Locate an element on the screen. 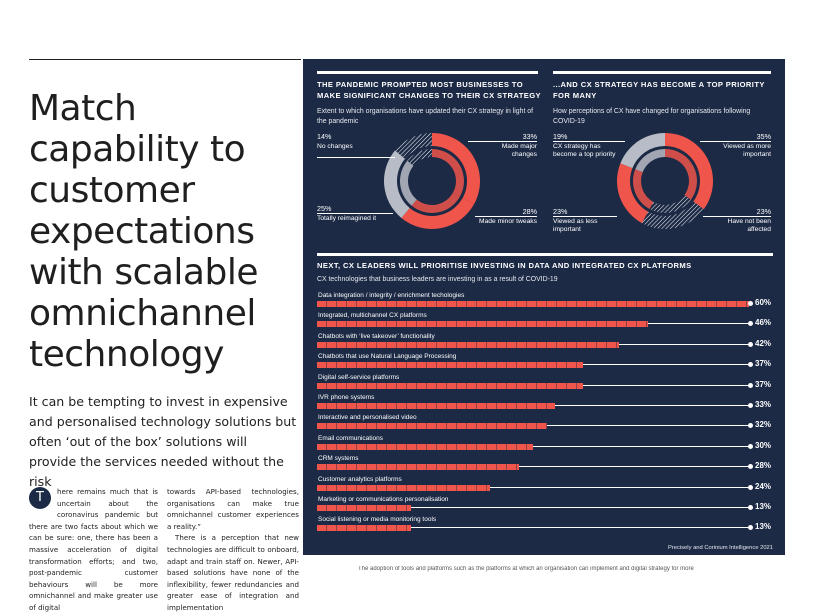  bar-value: 13% is located at coordinates (763, 527).